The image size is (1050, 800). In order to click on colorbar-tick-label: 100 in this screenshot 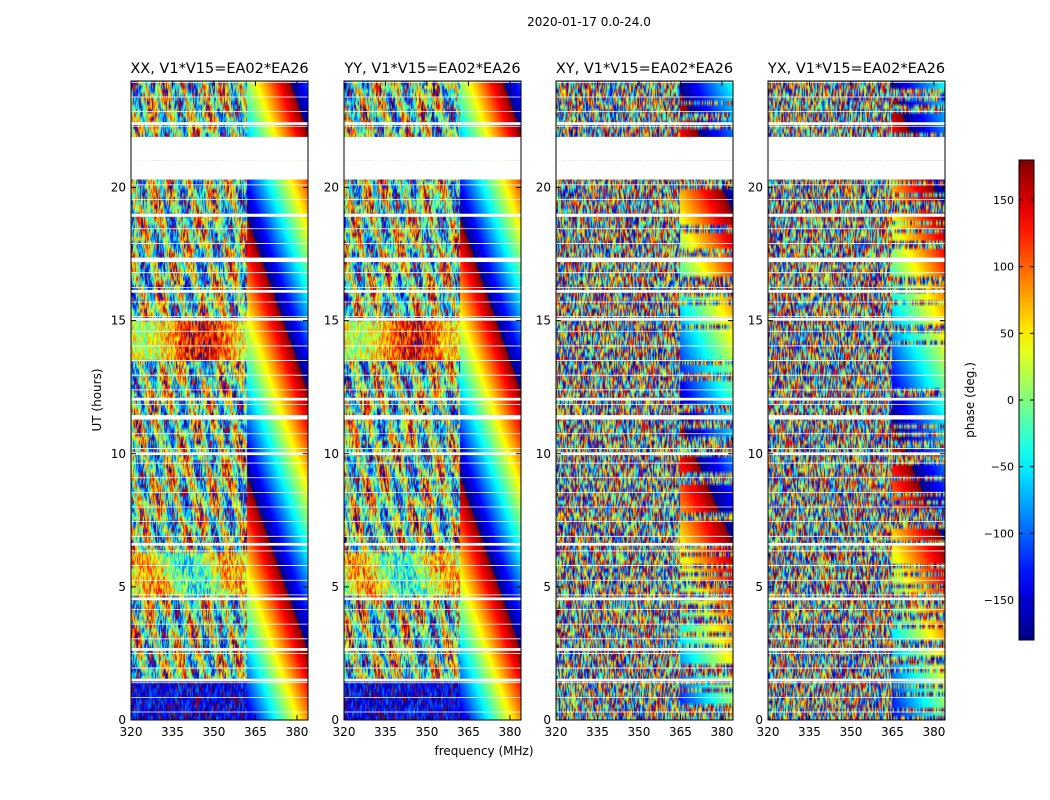, I will do `click(1003, 267)`.